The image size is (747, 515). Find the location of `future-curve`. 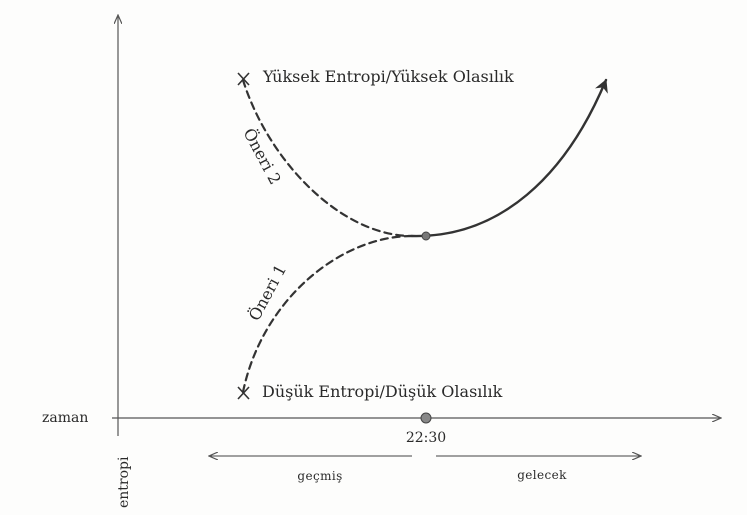

future-curve is located at coordinates (509, 158).